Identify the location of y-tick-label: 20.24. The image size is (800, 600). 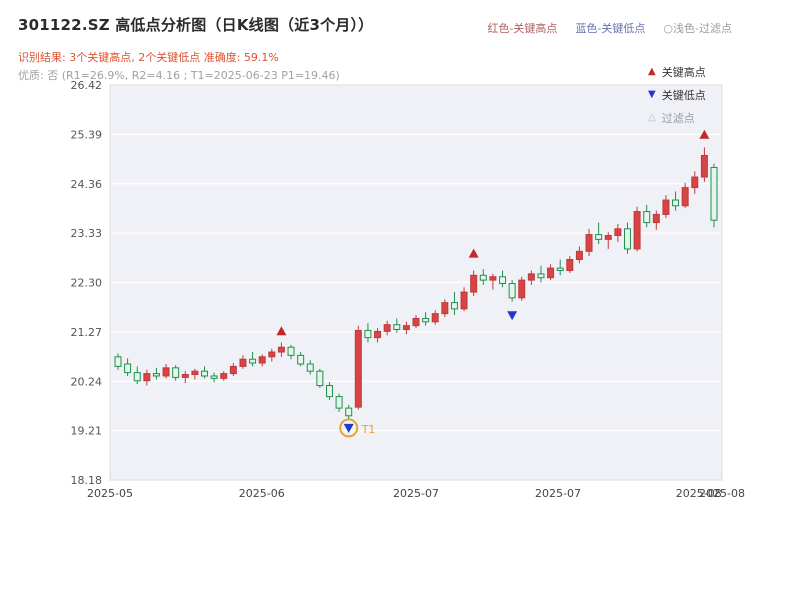
(87, 381).